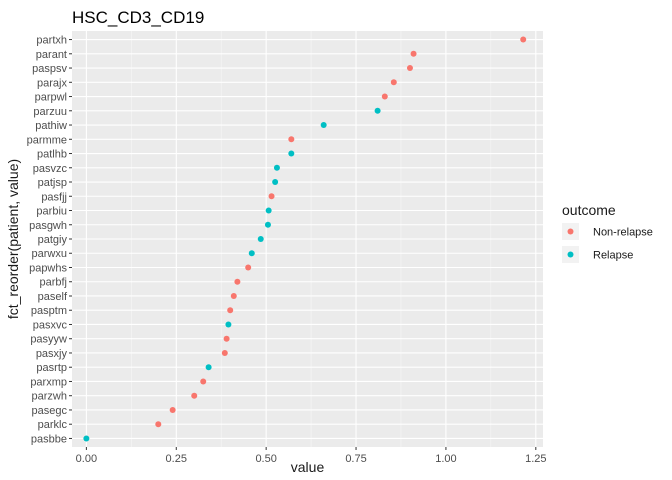  Describe the element at coordinates (48, 226) in the screenshot. I see `y-tick-label: pasgwh` at that location.